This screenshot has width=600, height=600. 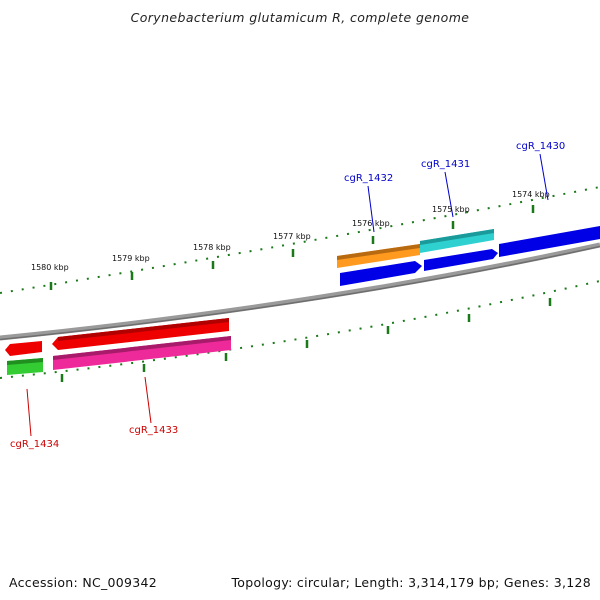 I want to click on tick-label: 1578 kbp, so click(x=212, y=247).